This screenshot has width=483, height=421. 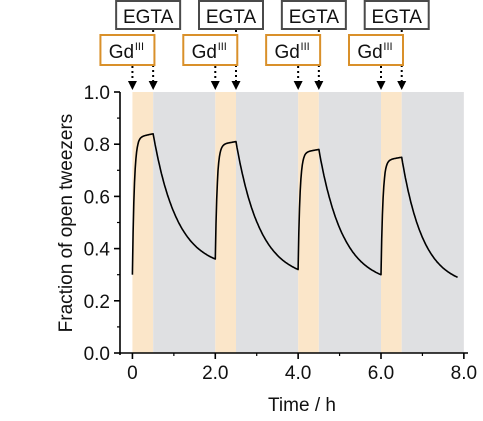 I want to click on y-tick-label: 0.6, so click(x=97, y=197).